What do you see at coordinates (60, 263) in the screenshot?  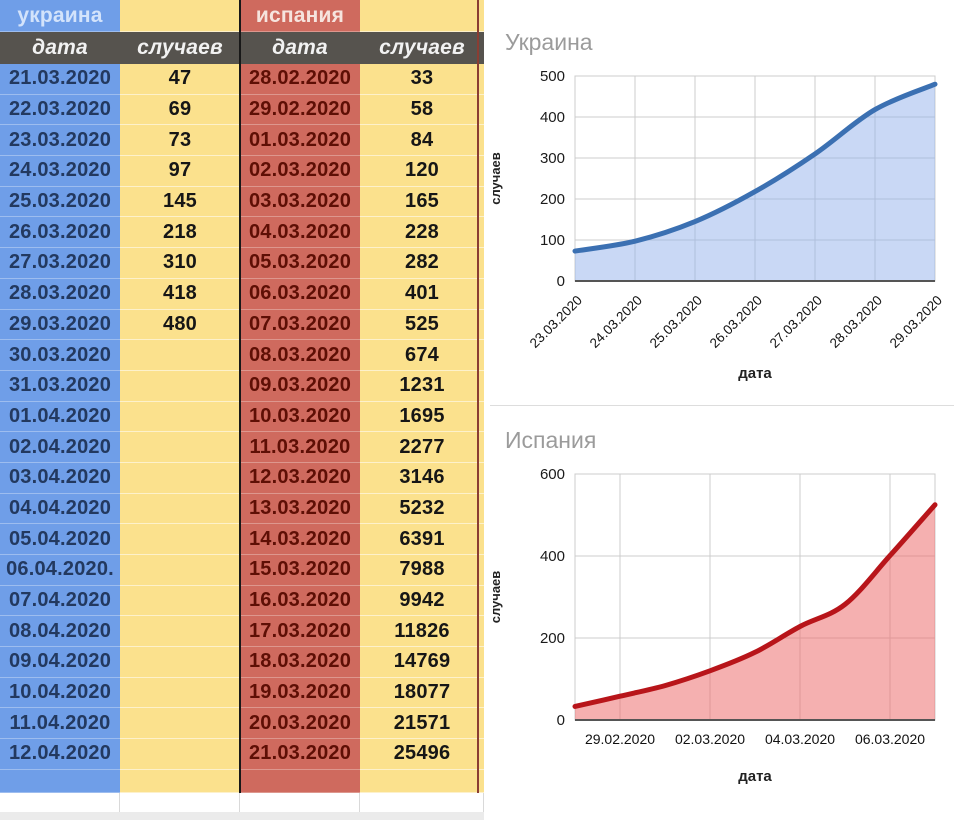 I see `cell-ua-date: 27.03.2020` at bounding box center [60, 263].